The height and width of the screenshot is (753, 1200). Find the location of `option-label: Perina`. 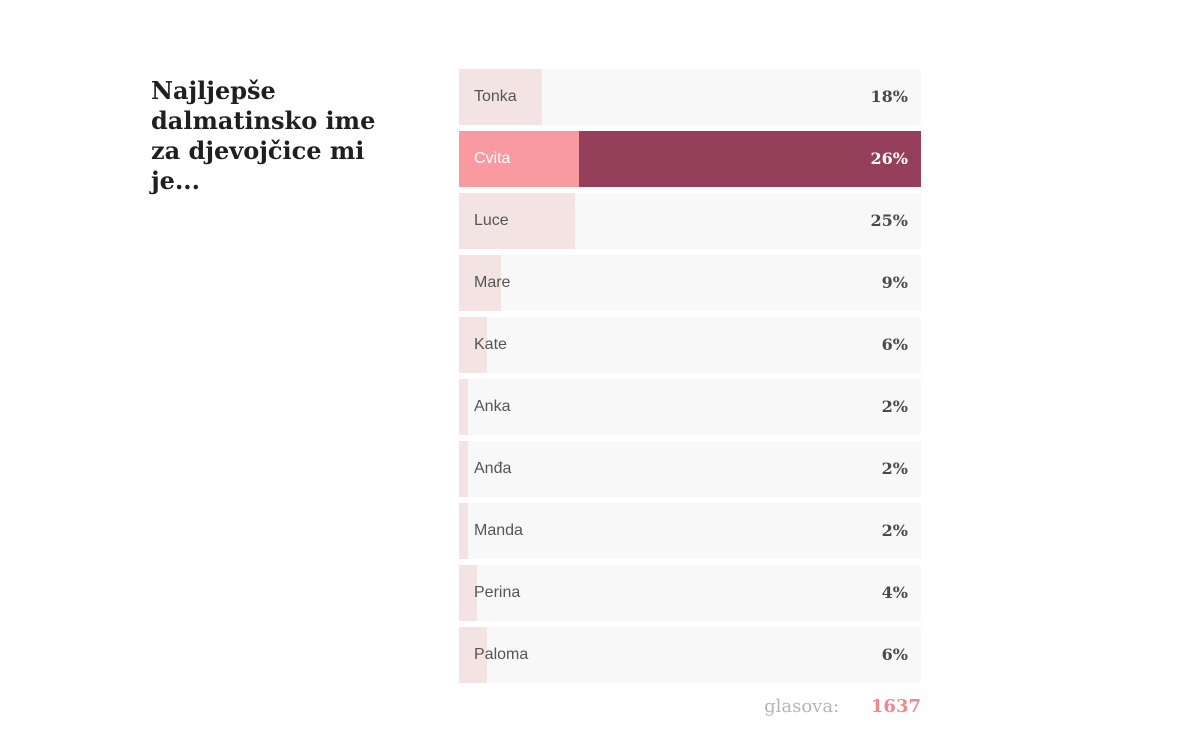

option-label: Perina is located at coordinates (497, 592).